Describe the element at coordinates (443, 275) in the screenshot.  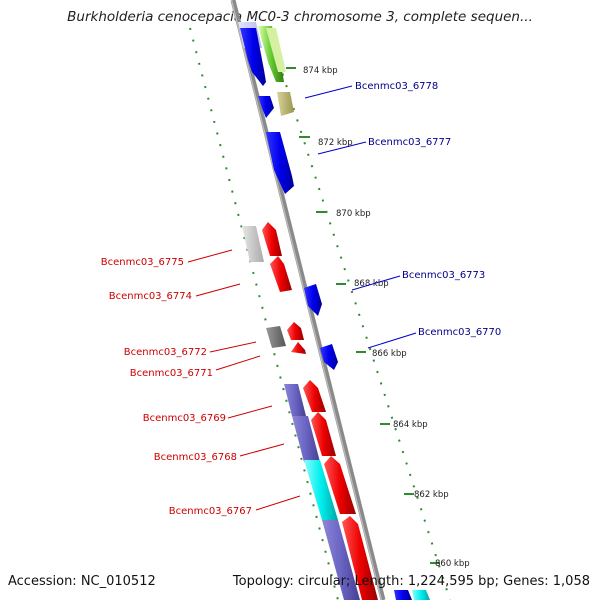
I see `gene-label-6773: Bcenmc03_6773` at that location.